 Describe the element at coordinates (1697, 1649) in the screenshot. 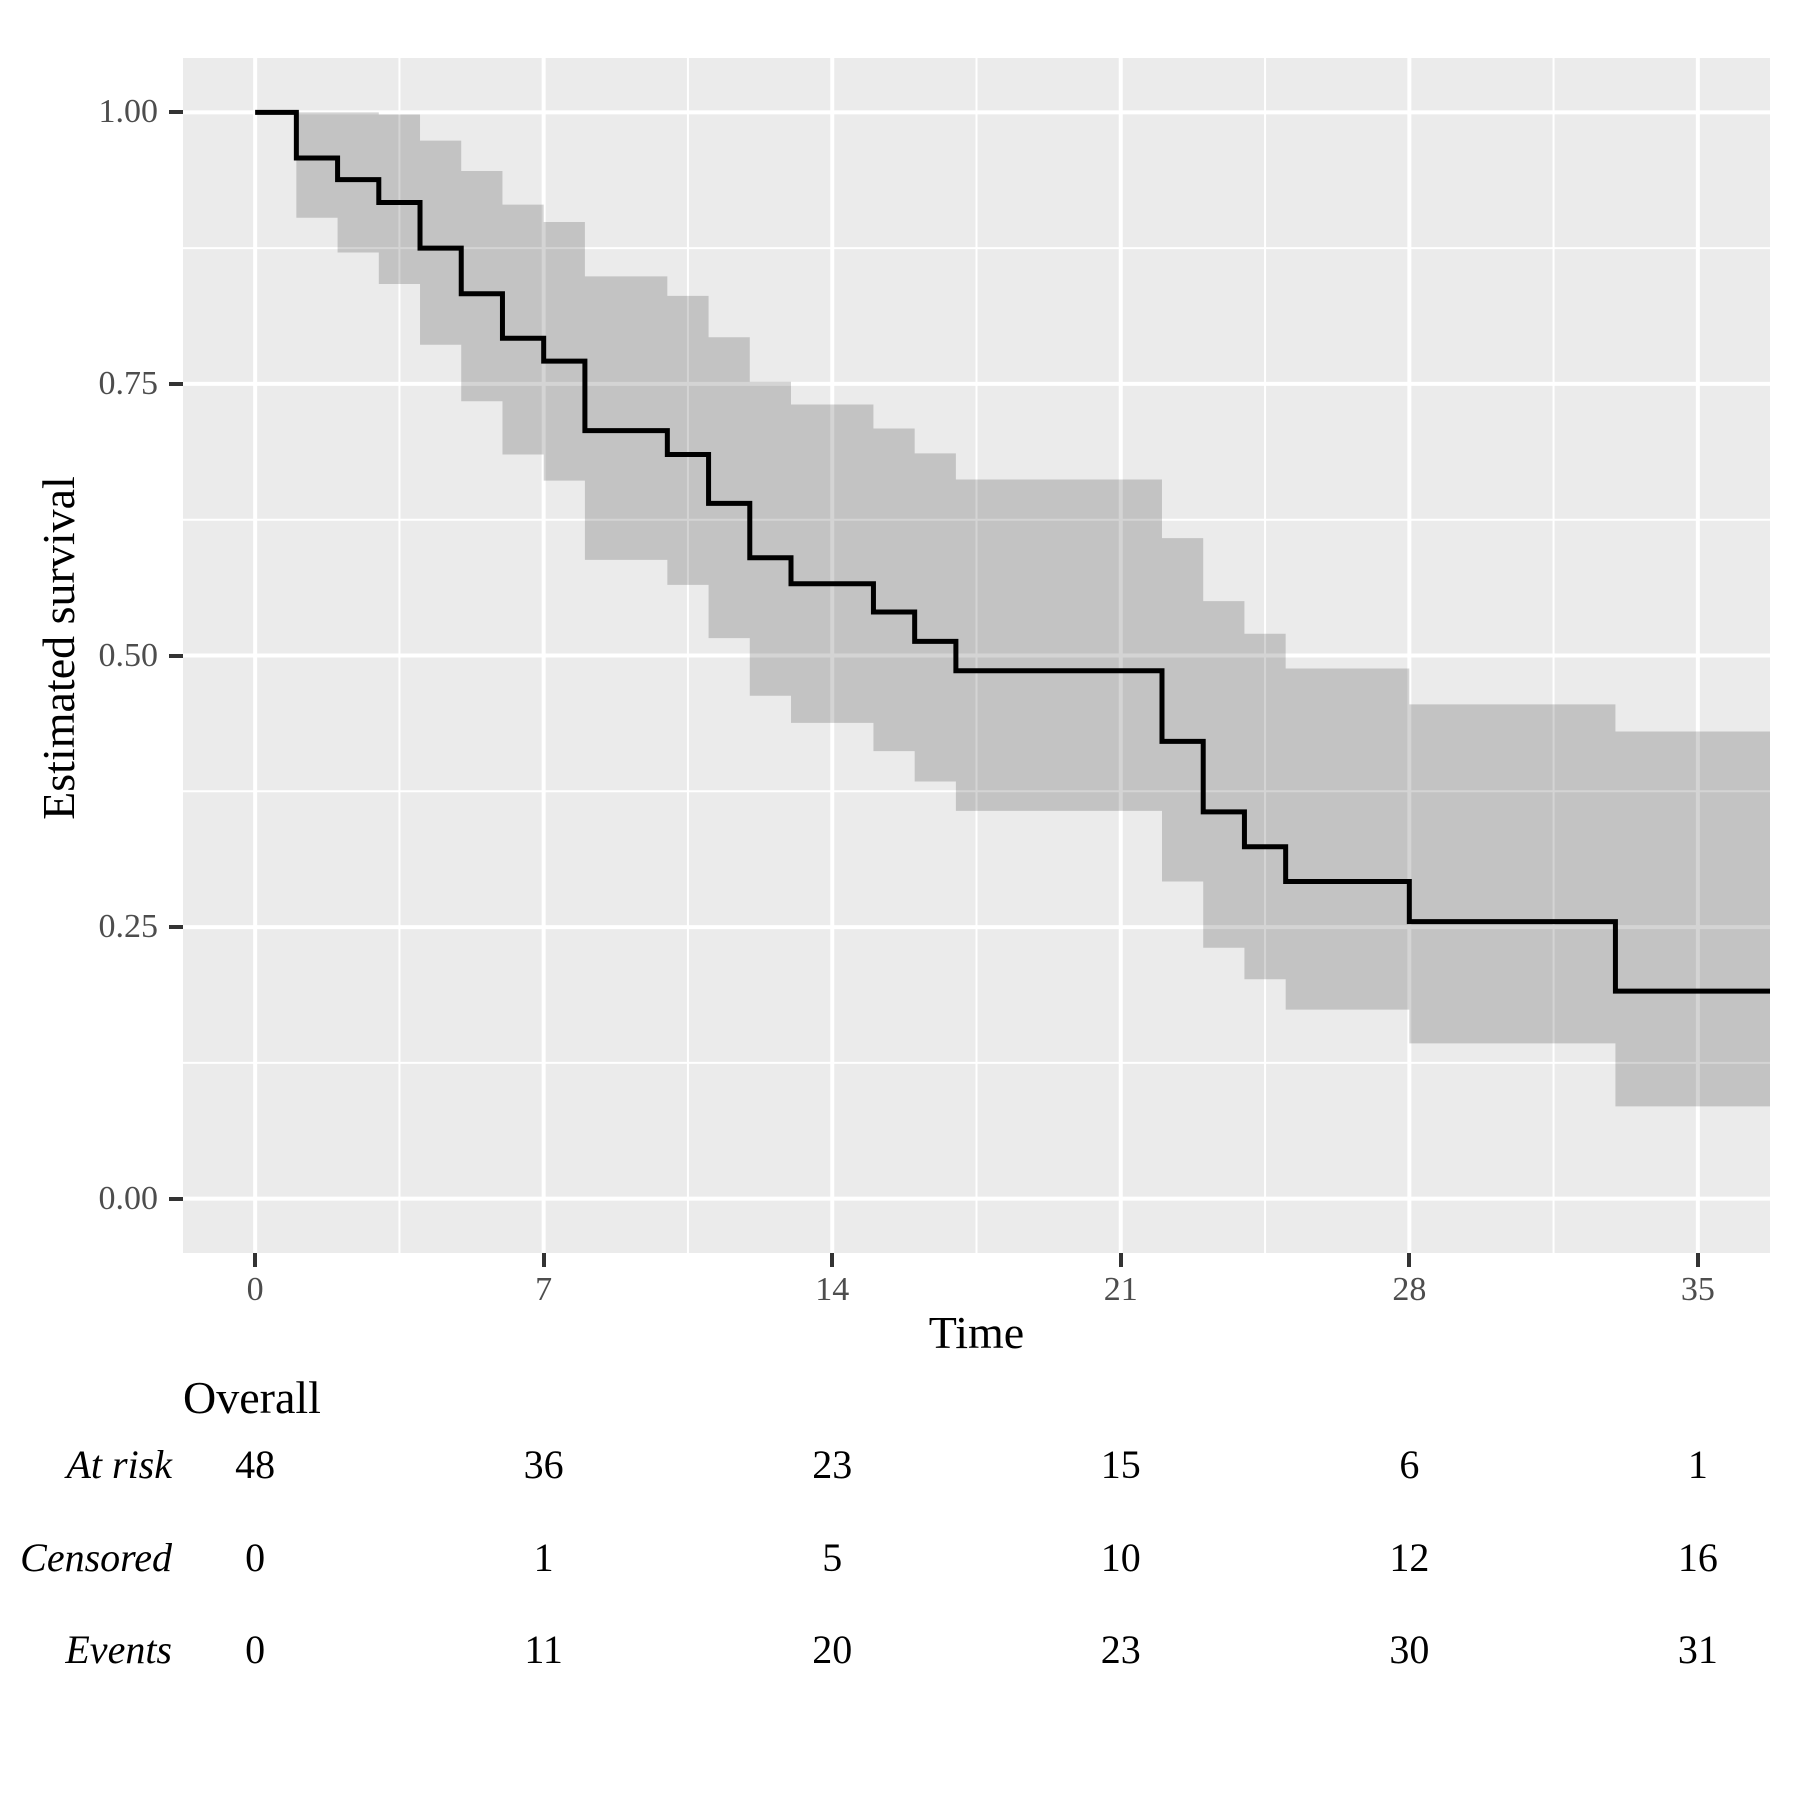

I see `risk-value: 31` at that location.